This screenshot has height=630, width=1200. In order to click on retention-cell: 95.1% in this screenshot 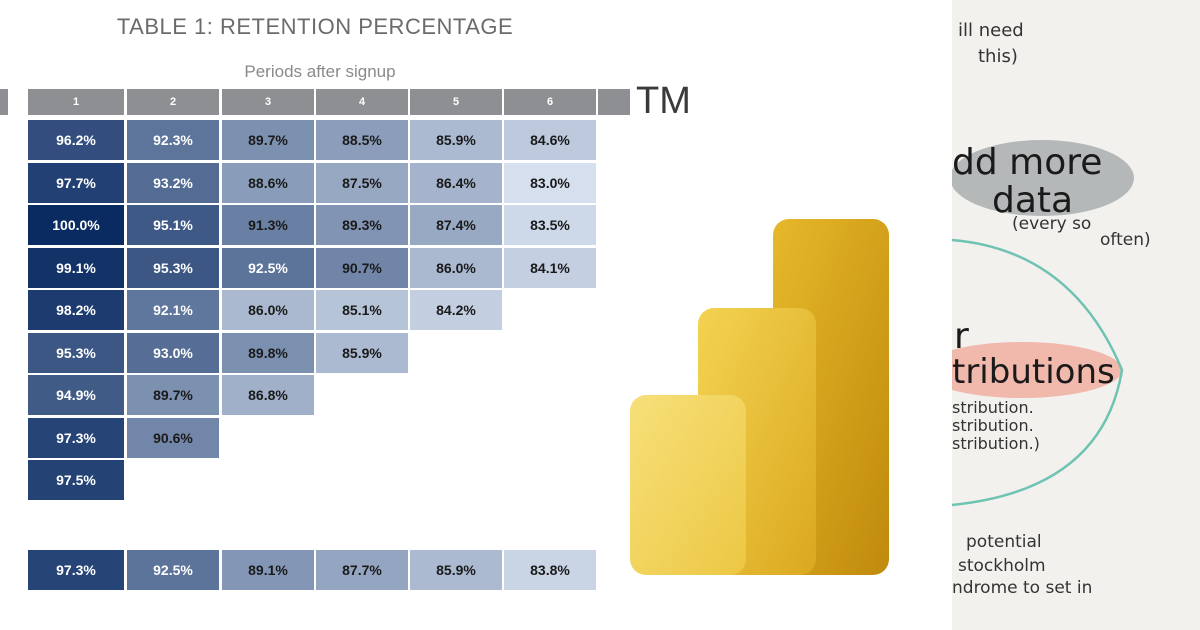, I will do `click(173, 225)`.